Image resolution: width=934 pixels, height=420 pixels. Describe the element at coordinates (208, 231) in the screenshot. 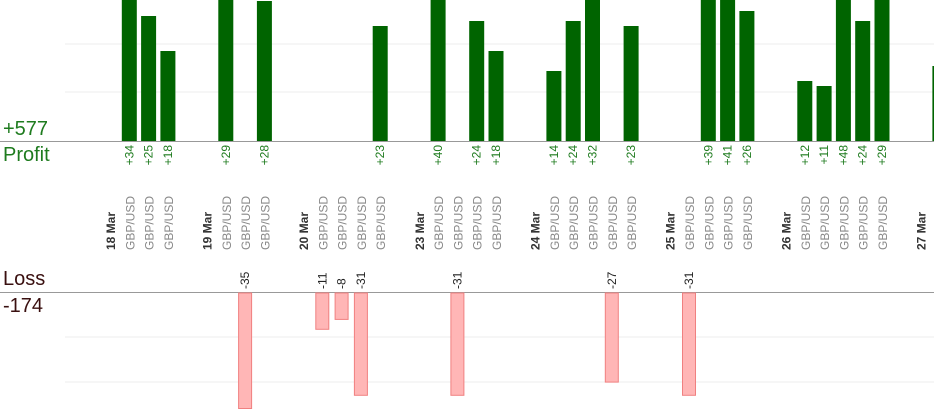

I see `date-label: 19 Mar` at that location.